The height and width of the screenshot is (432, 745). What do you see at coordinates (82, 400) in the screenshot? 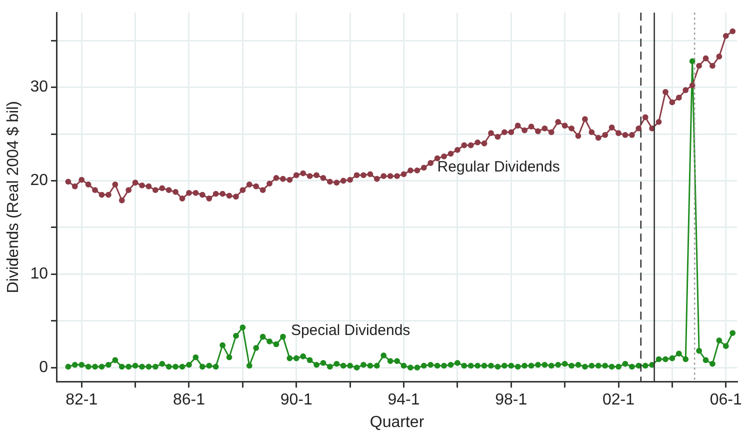
I see `x-tick-label: 82-1` at bounding box center [82, 400].